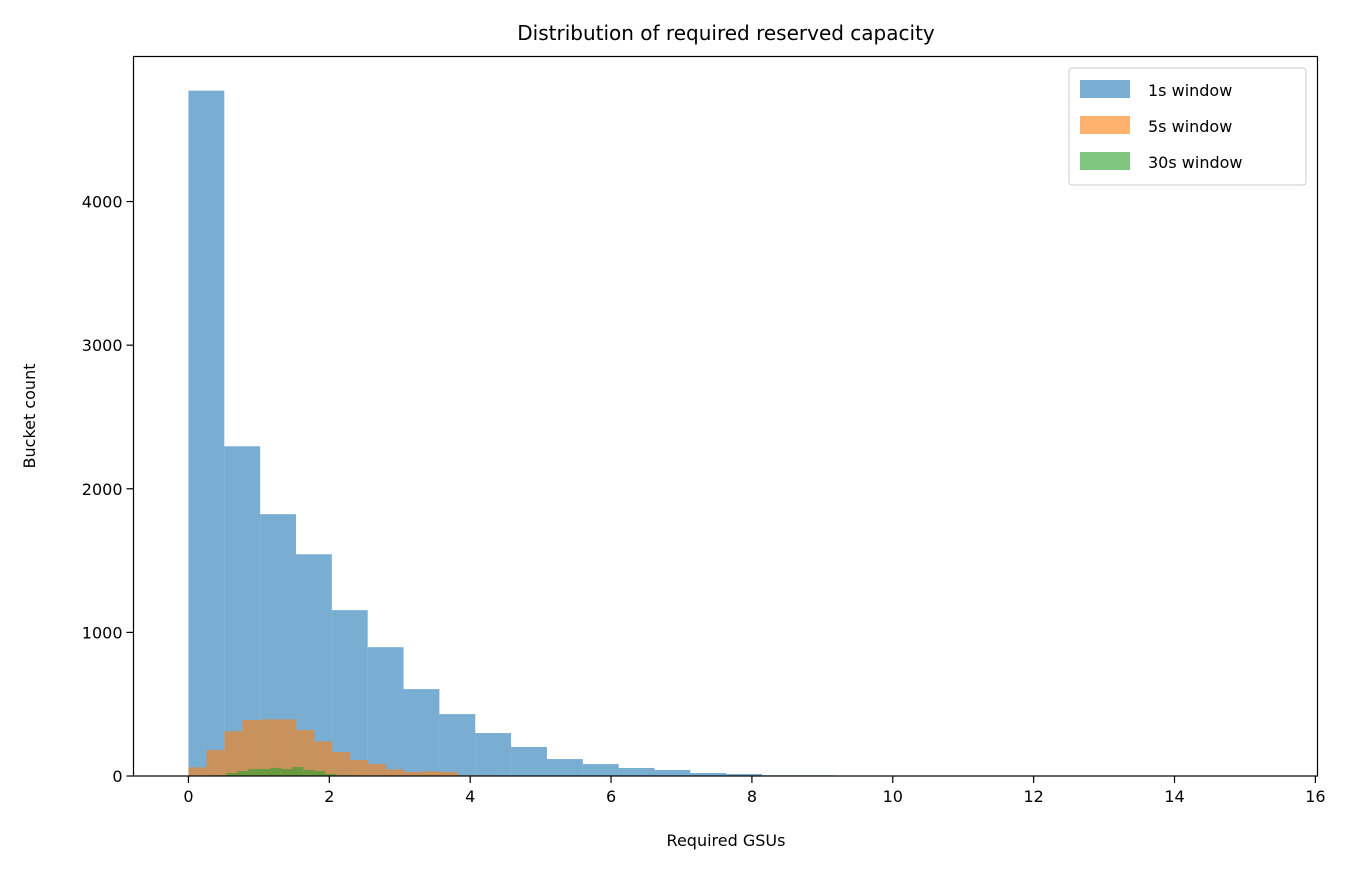 This screenshot has height=874, width=1351. What do you see at coordinates (1190, 90) in the screenshot?
I see `legend-label: 1s window` at bounding box center [1190, 90].